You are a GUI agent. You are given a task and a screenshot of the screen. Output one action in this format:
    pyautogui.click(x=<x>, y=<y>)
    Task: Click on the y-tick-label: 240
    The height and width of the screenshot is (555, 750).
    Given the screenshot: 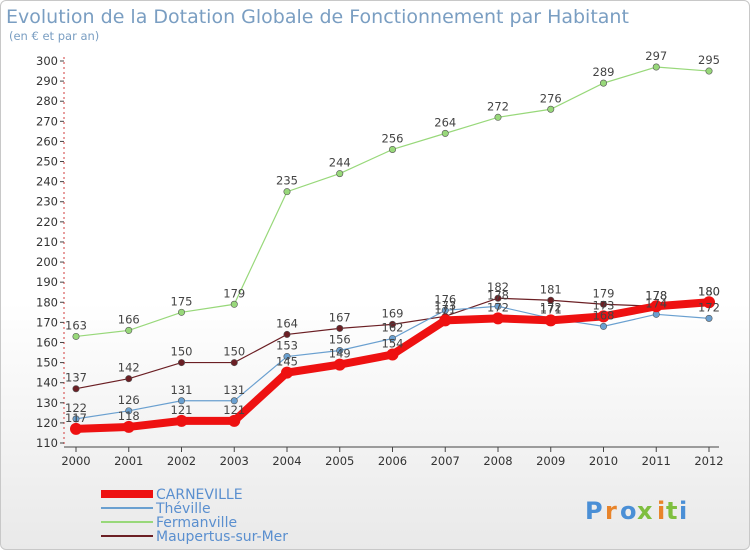 What is the action you would take?
    pyautogui.click(x=47, y=182)
    